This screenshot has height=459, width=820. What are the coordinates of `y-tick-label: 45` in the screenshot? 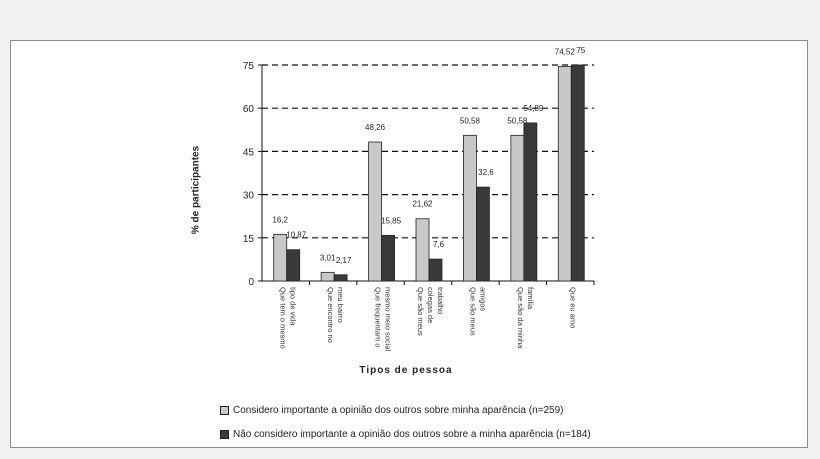 It's located at (249, 152).